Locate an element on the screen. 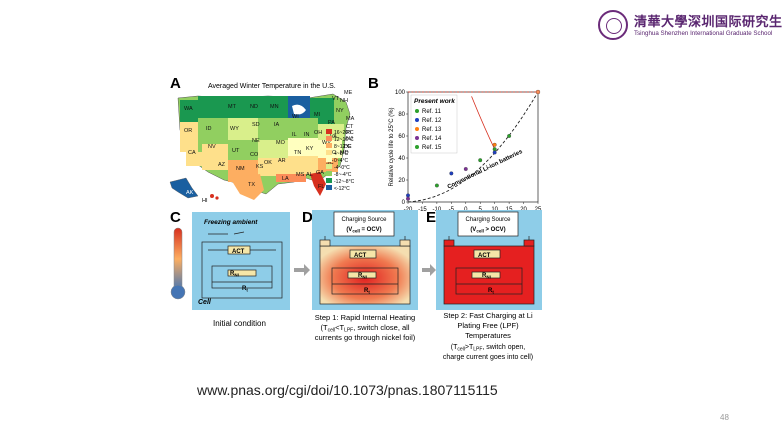  svg-text: AK is located at coordinates (190, 193).